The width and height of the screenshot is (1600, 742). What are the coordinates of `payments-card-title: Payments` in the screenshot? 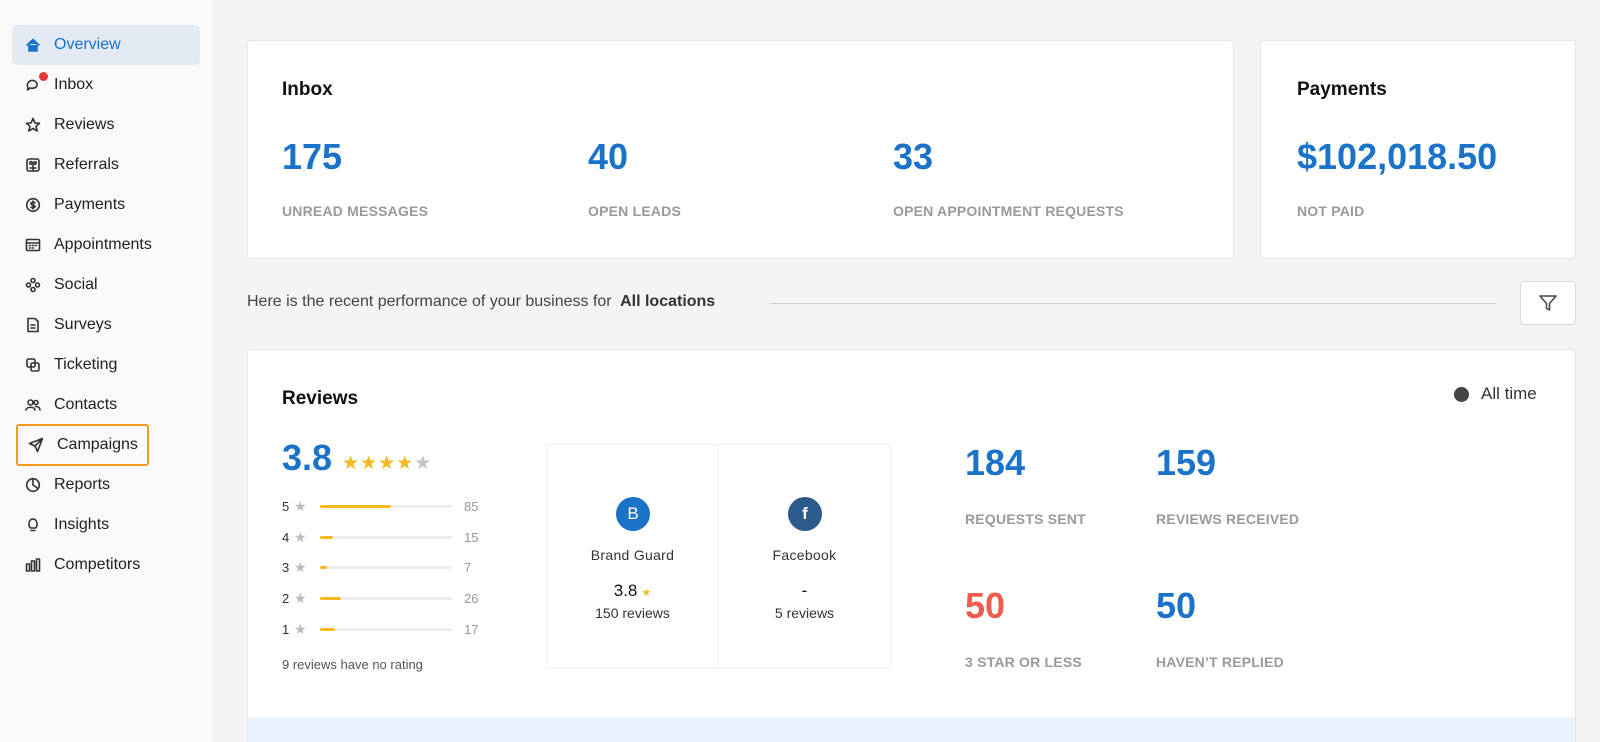 It's located at (1342, 89).